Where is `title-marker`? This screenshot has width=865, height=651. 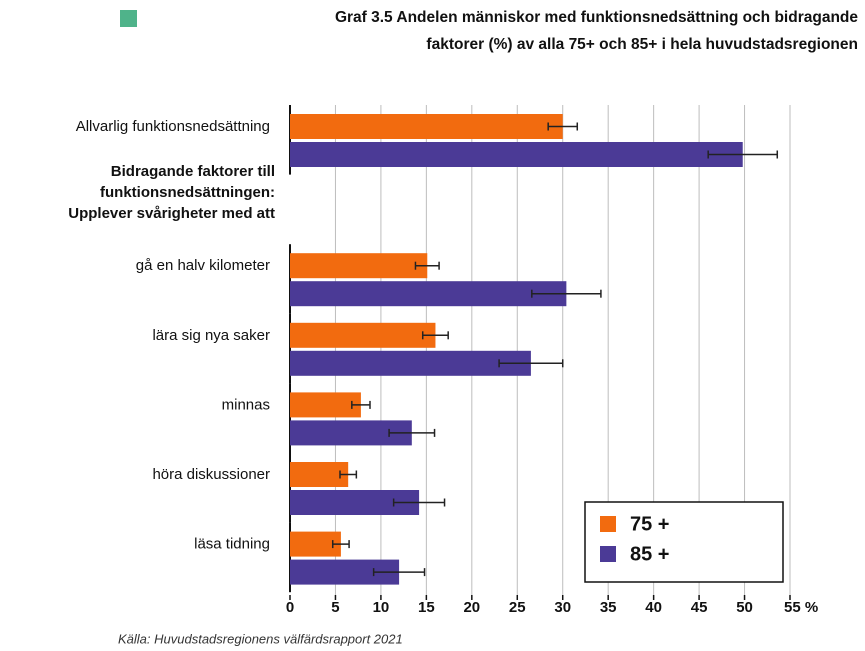 title-marker is located at coordinates (128, 18).